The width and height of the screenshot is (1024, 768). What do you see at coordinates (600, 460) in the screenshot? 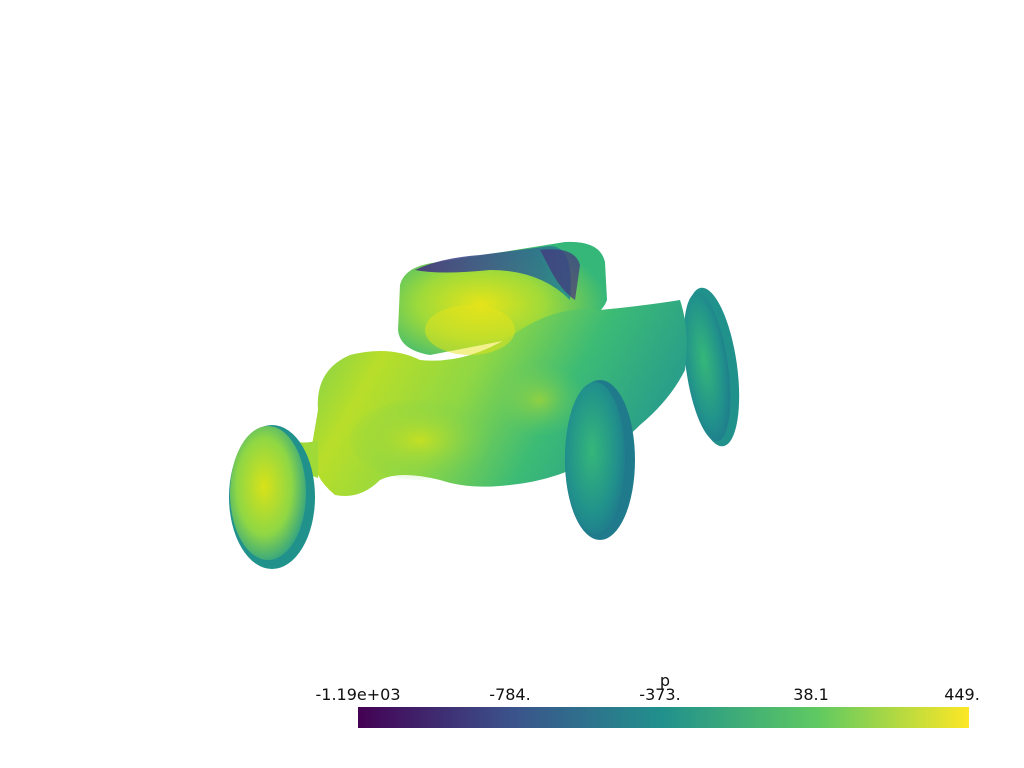
I see `front-right-wheel` at bounding box center [600, 460].